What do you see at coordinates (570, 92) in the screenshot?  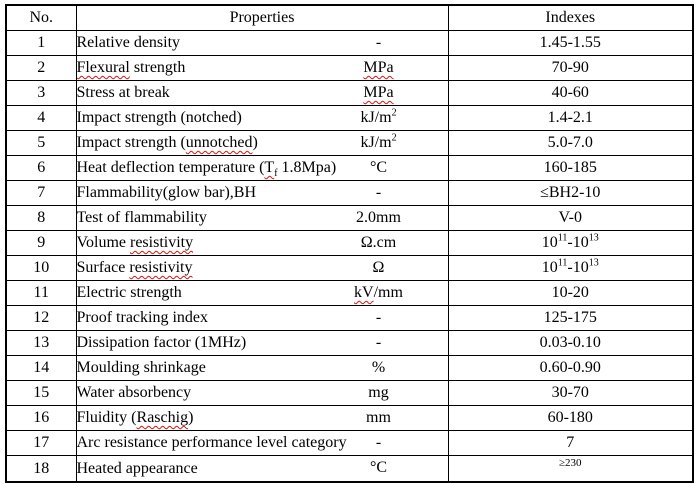 I see `text-segment: 40-60` at bounding box center [570, 92].